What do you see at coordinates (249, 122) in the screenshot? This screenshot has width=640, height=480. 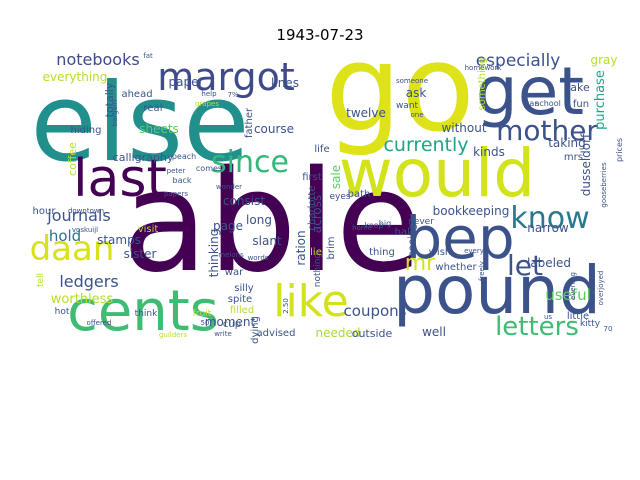 I see `cloud-word-father: father` at bounding box center [249, 122].